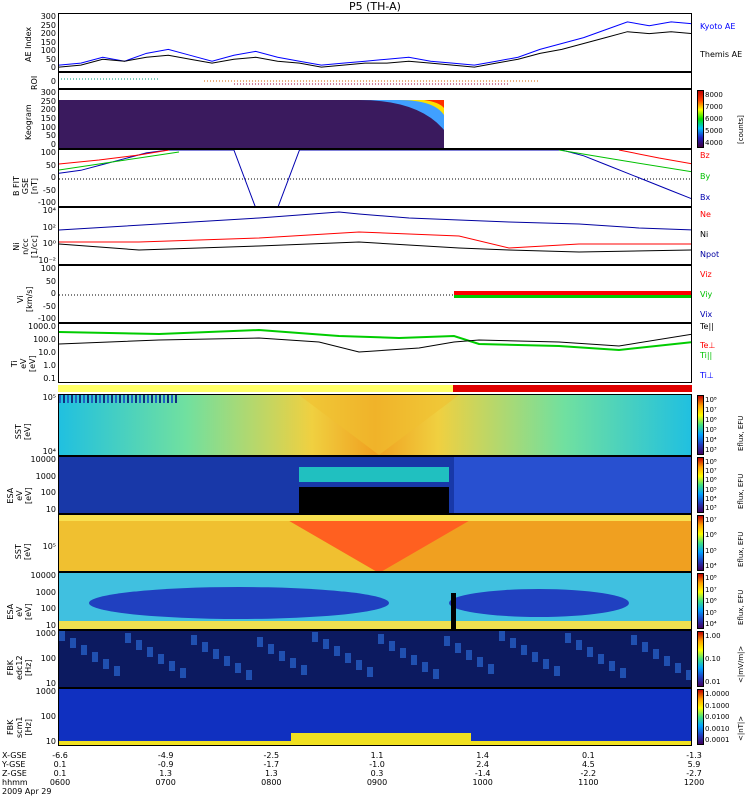  What do you see at coordinates (706, 355) in the screenshot?
I see `legend-ti-par: Ti||` at bounding box center [706, 355].